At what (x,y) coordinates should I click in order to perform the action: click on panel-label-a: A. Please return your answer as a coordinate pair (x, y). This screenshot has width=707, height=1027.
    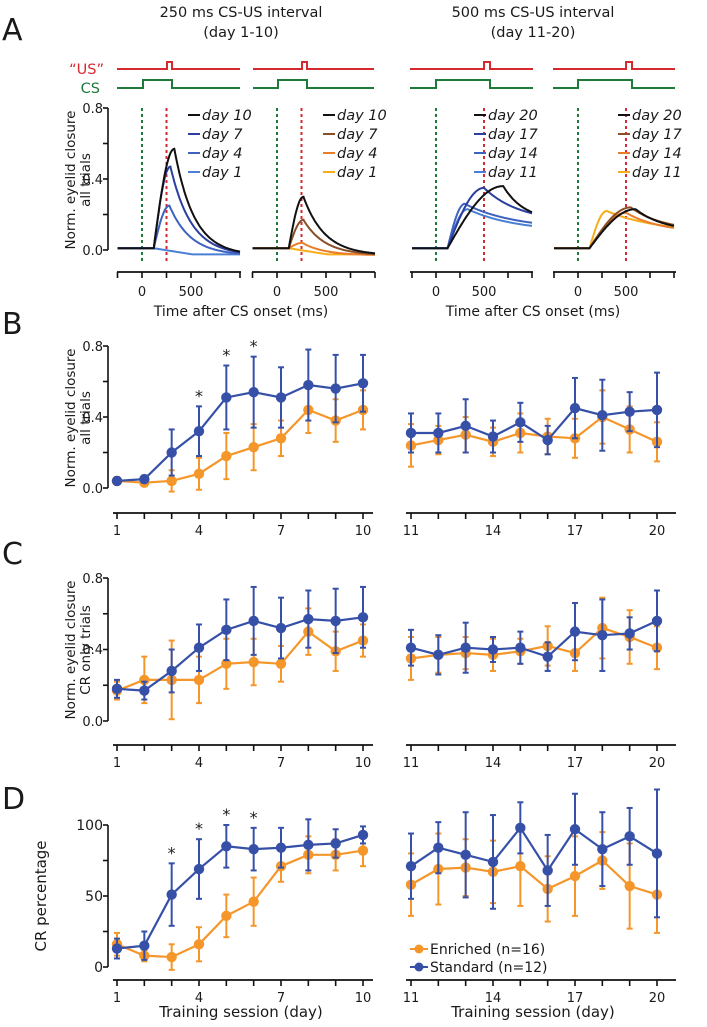
    Looking at the image, I should click on (12, 30).